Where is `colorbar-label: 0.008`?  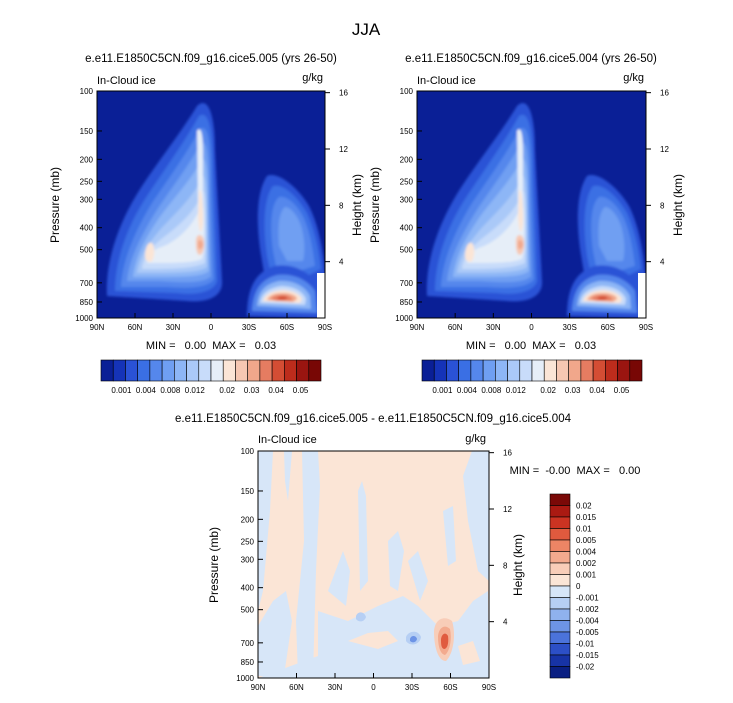
colorbar-label: 0.008 is located at coordinates (491, 390).